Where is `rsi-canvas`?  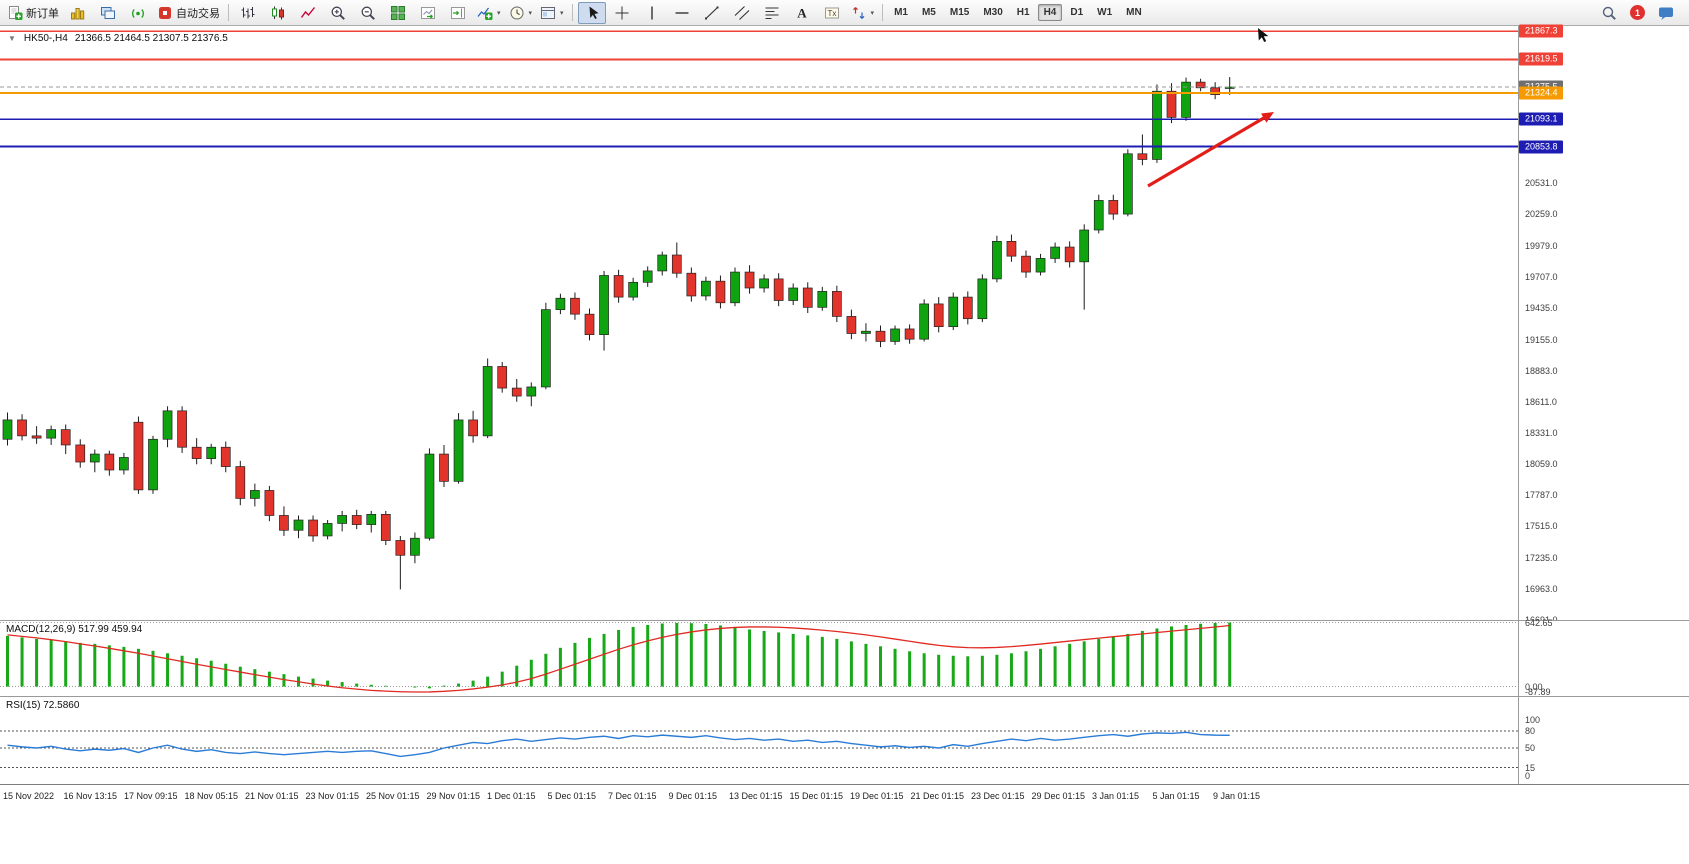 rsi-canvas is located at coordinates (759, 740).